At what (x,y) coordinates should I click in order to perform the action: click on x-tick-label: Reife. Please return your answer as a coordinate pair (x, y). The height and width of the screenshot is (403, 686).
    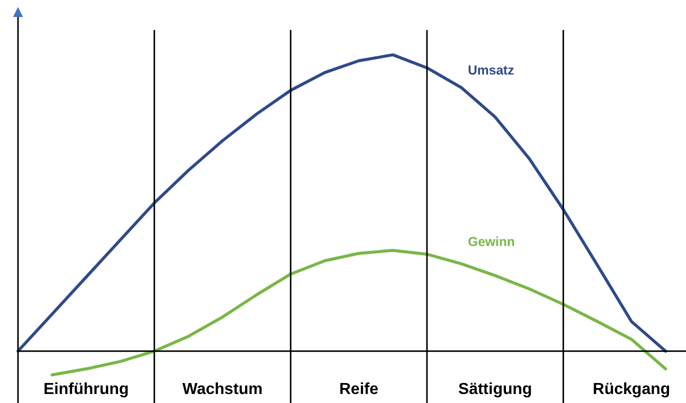
    Looking at the image, I should click on (358, 389).